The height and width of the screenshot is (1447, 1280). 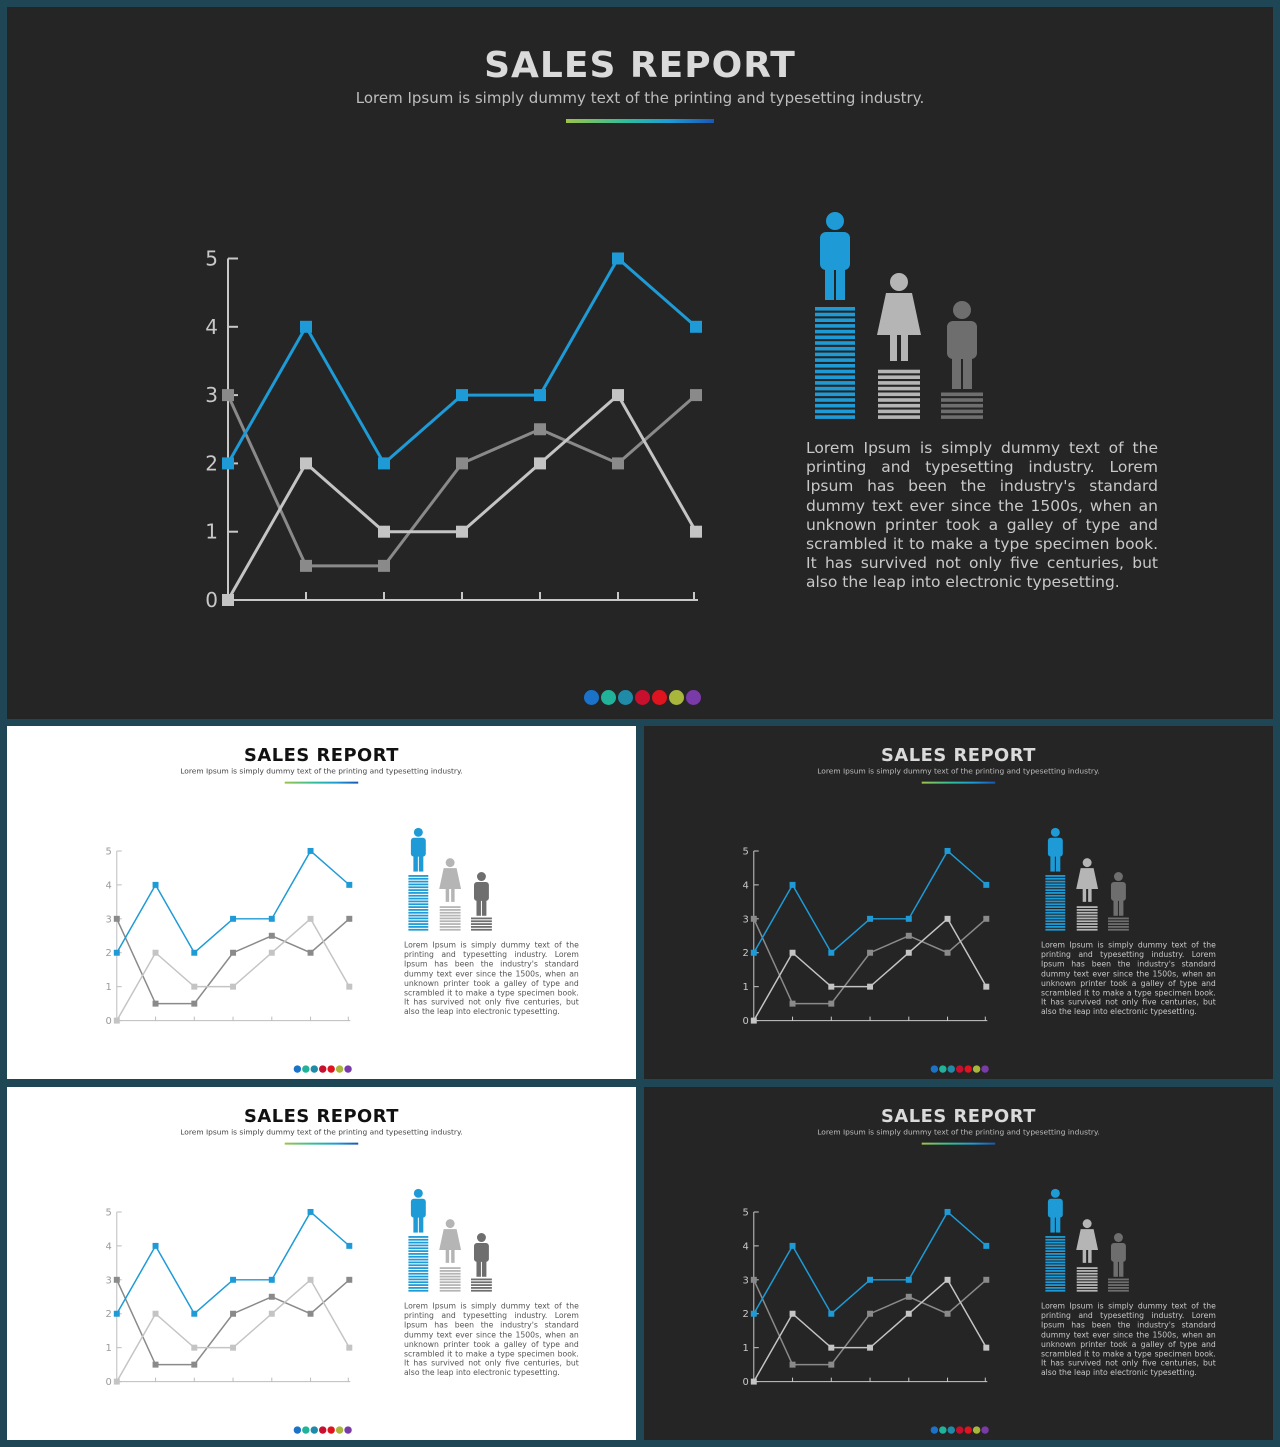 I want to click on figures-svg, so click(x=1087, y=879).